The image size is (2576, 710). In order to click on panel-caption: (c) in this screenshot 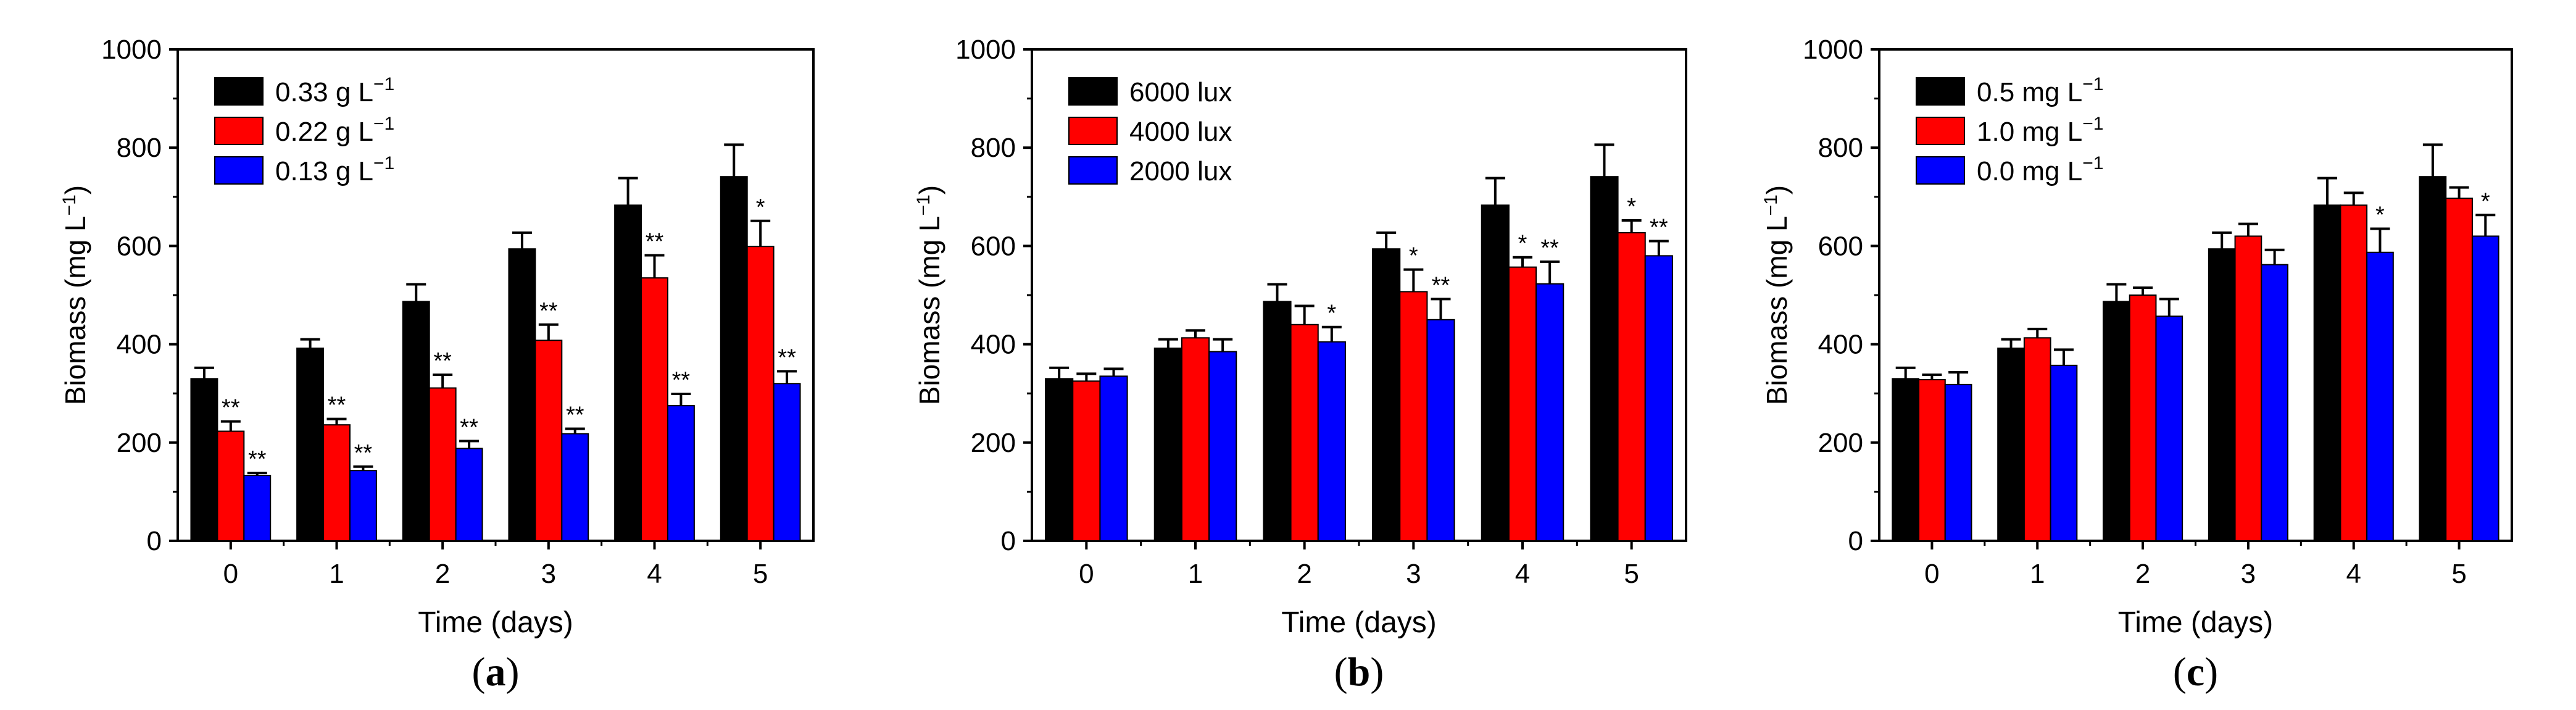, I will do `click(2195, 672)`.